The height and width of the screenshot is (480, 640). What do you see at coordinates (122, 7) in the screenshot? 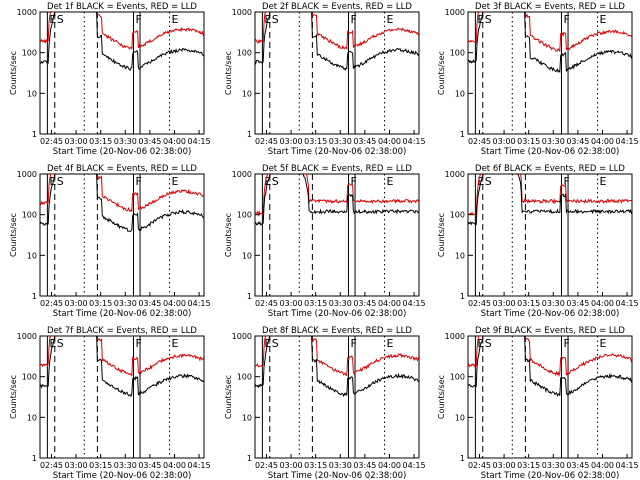
I see `panel-title: Det 1f BLACK = Events, RED = LLD` at bounding box center [122, 7].